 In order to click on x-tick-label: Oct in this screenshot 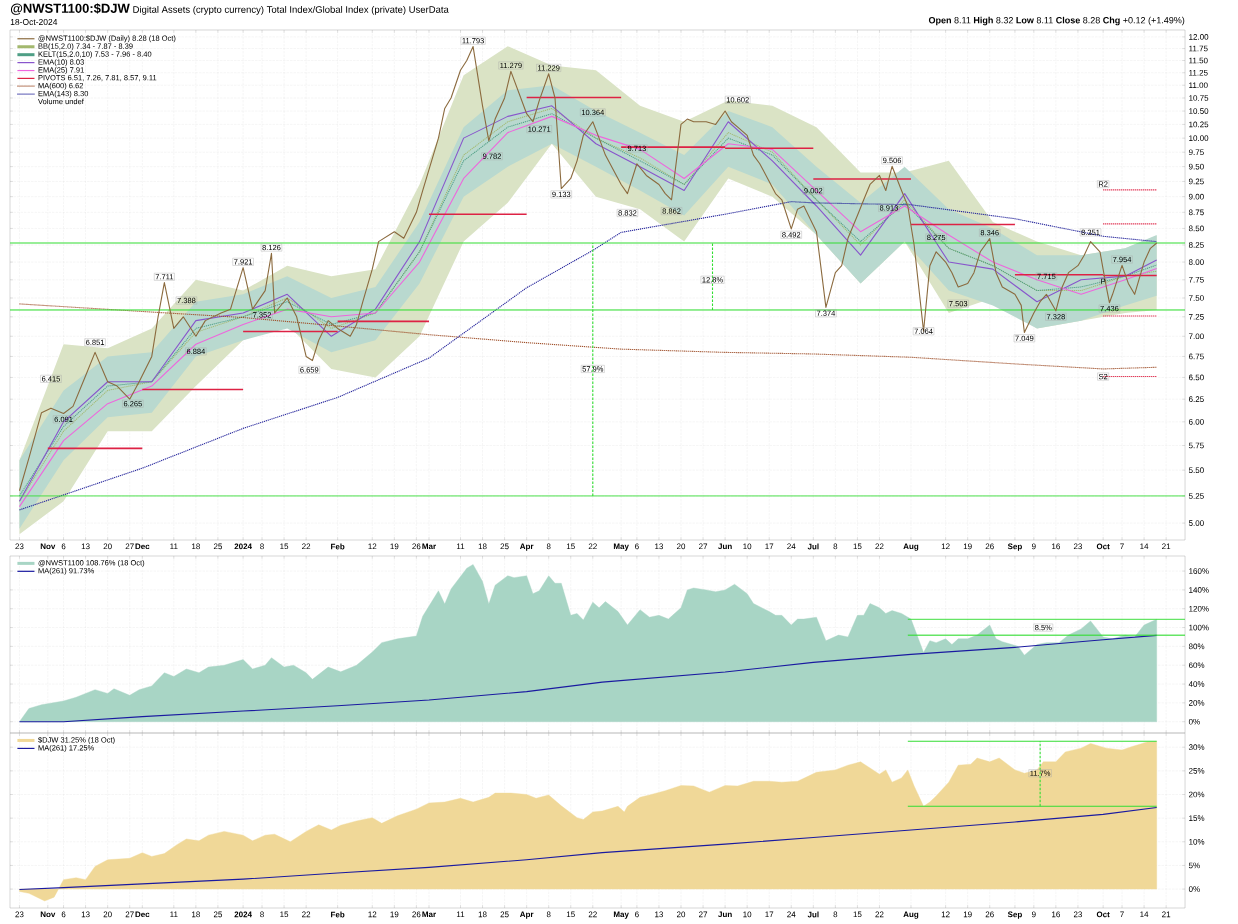, I will do `click(1103, 914)`.